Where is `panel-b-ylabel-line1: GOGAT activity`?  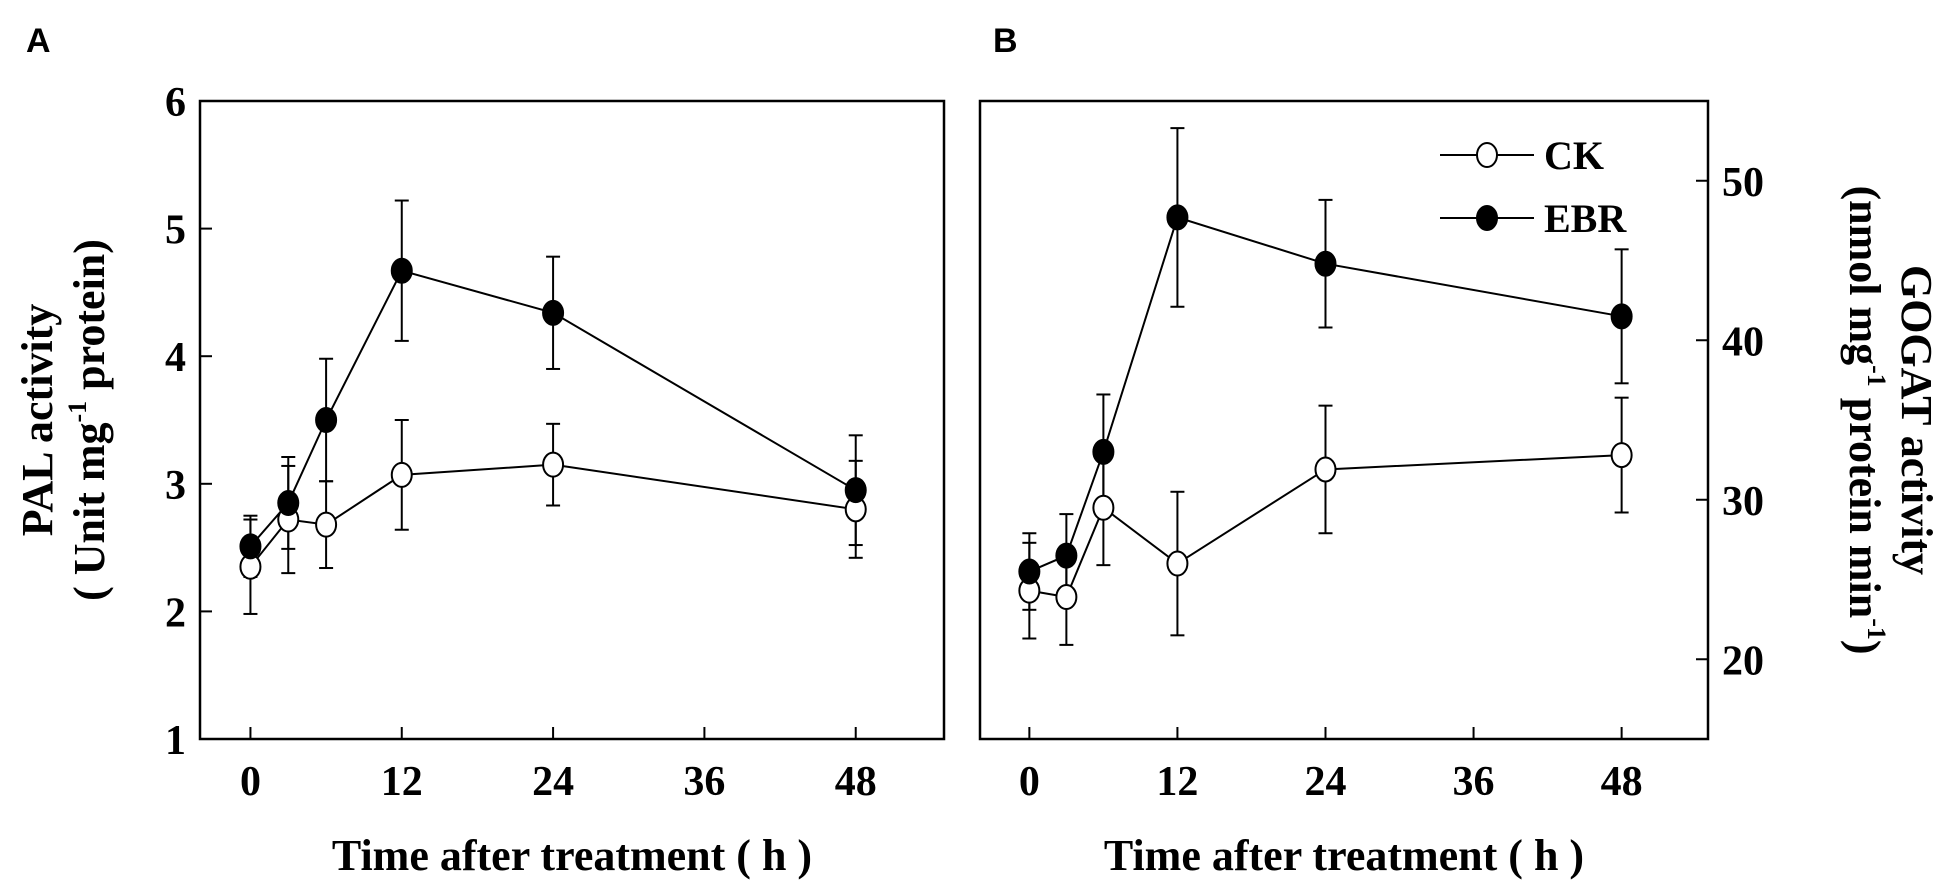
panel-b-ylabel-line1: GOGAT activity is located at coordinates (1912, 420).